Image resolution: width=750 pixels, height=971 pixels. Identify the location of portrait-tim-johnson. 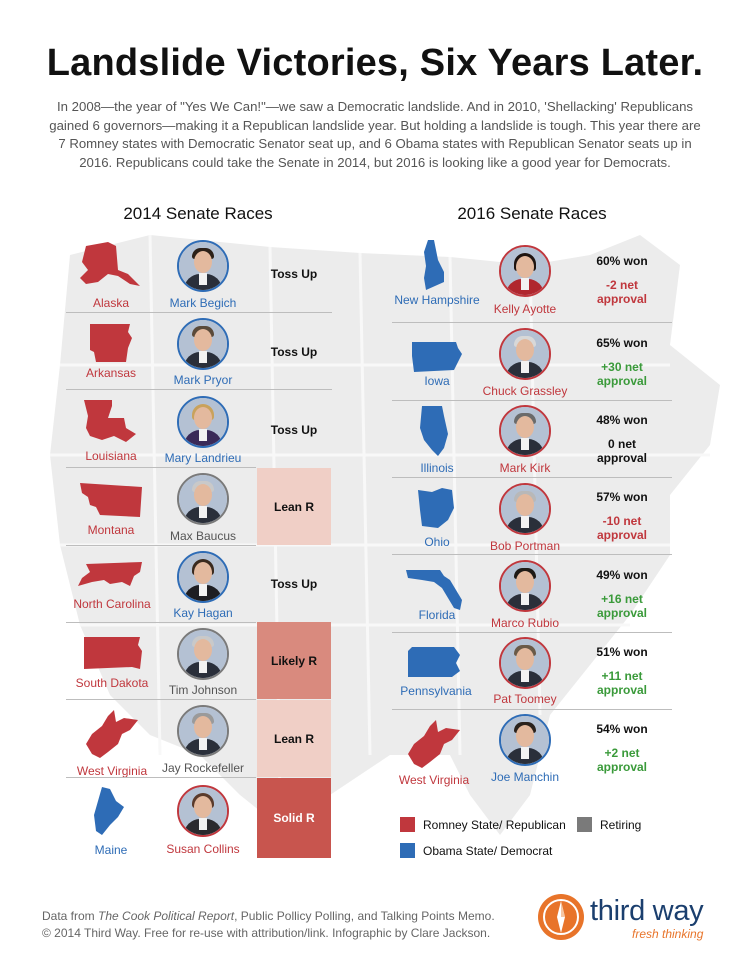
(203, 654).